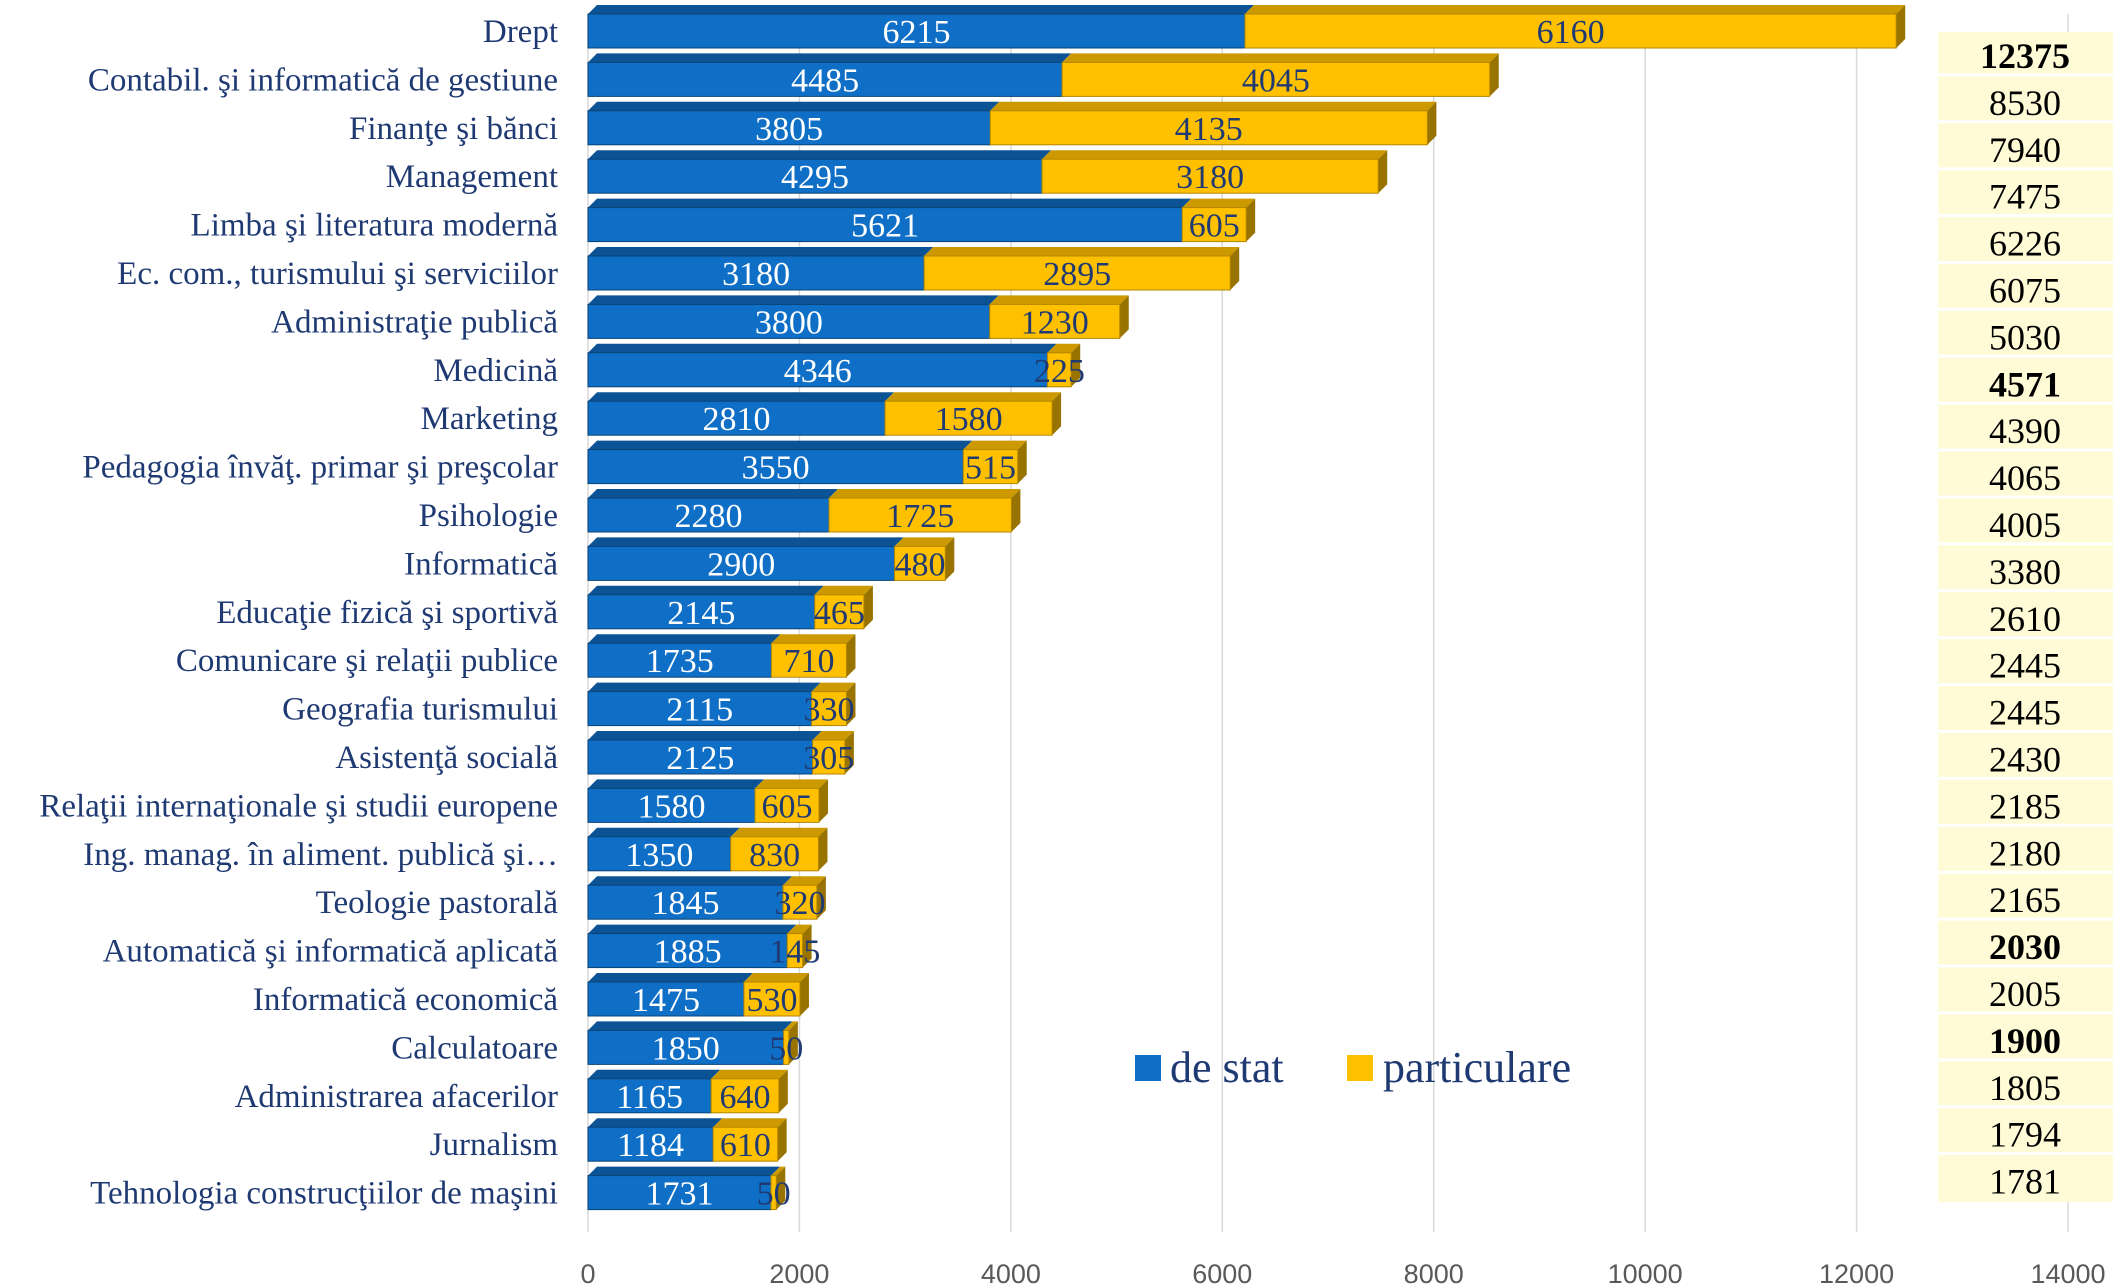 The height and width of the screenshot is (1285, 2115). What do you see at coordinates (446, 758) in the screenshot?
I see `category-label: Asistenţă socială` at bounding box center [446, 758].